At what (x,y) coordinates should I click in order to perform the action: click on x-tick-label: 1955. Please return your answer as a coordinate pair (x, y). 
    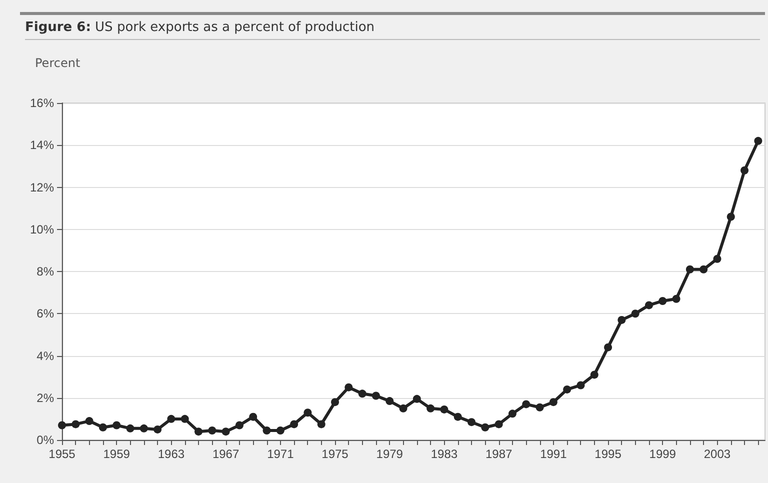
    Looking at the image, I should click on (62, 454).